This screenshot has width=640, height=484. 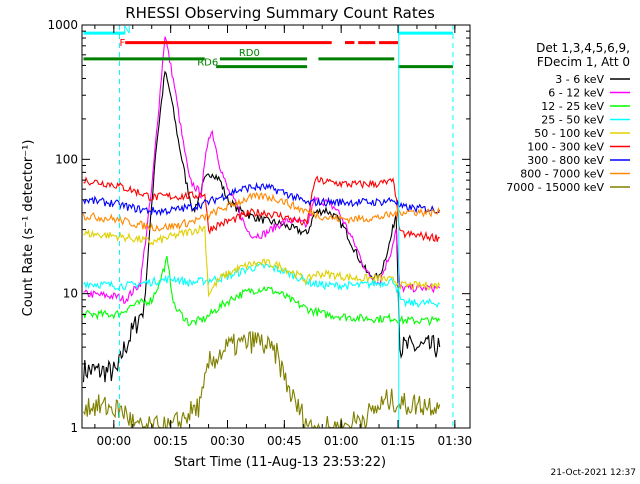 I want to click on legend-header-line-2: FDecim 1, Att 0, so click(x=583, y=62).